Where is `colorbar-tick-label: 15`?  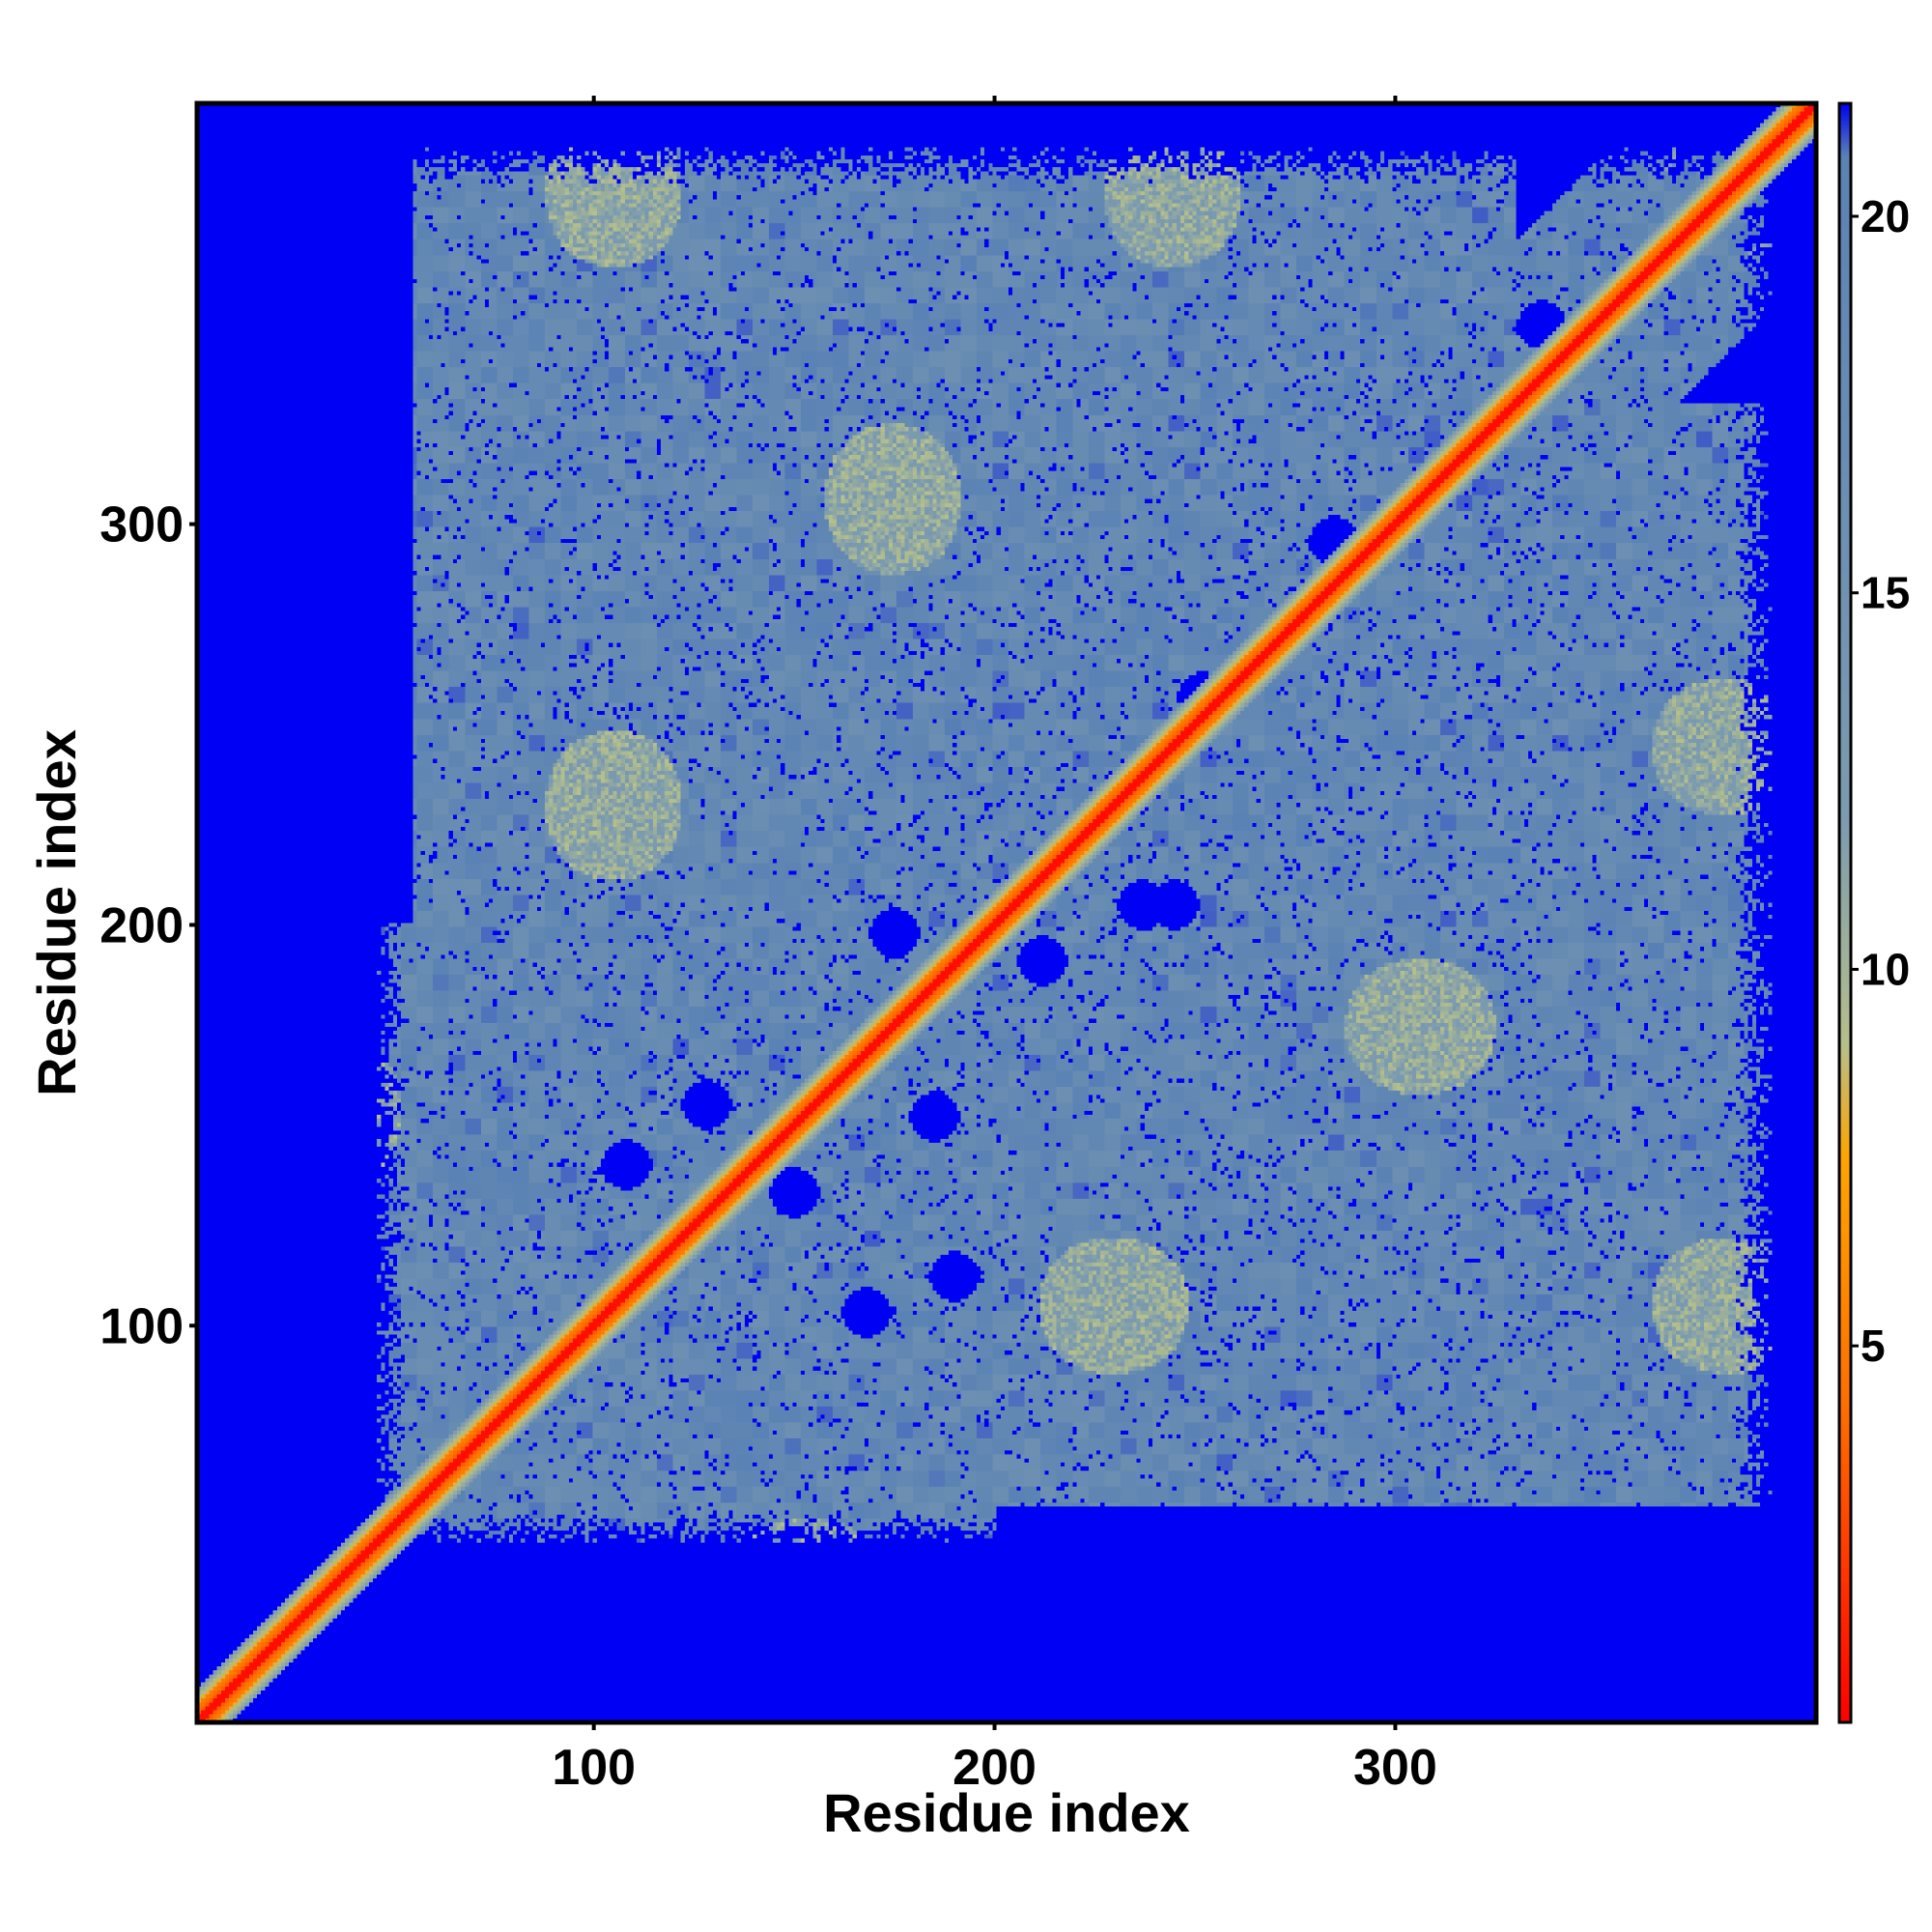
colorbar-tick-label: 15 is located at coordinates (1885, 593).